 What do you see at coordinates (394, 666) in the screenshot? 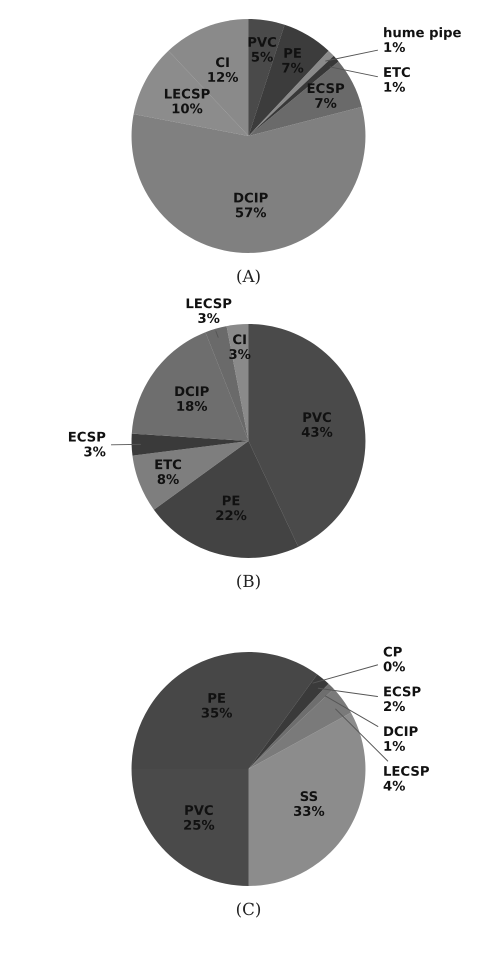
I see `text: 0%` at bounding box center [394, 666].